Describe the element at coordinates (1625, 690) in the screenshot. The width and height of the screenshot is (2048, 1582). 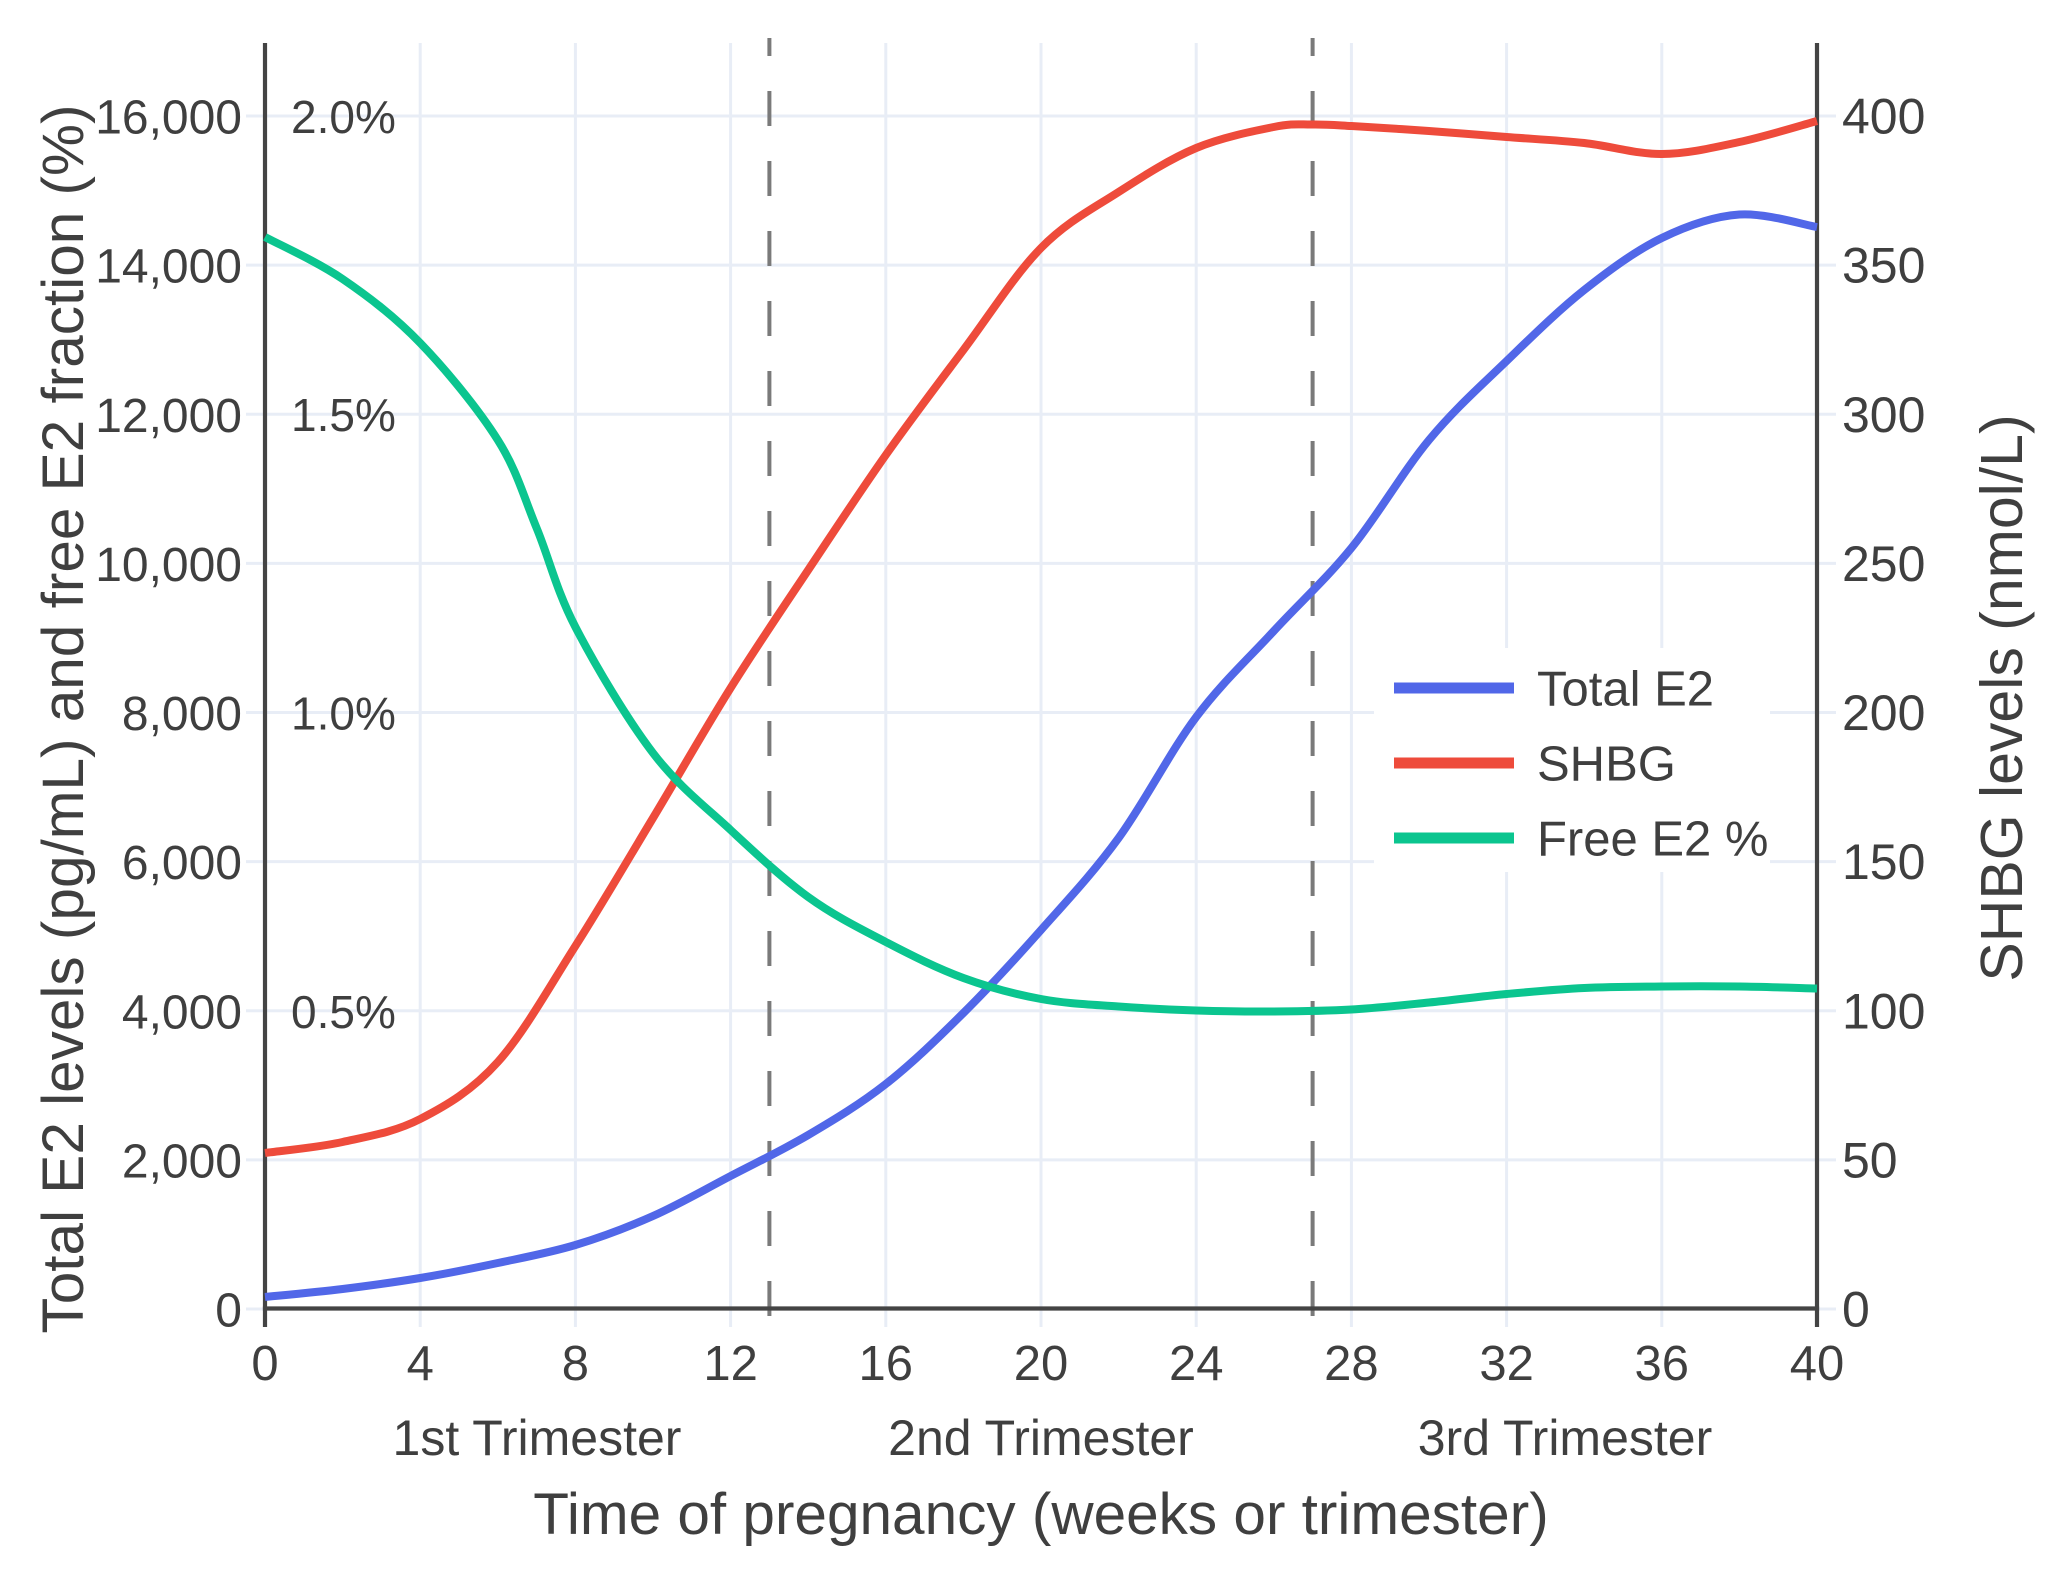
I see `svg-text: Total E2` at that location.